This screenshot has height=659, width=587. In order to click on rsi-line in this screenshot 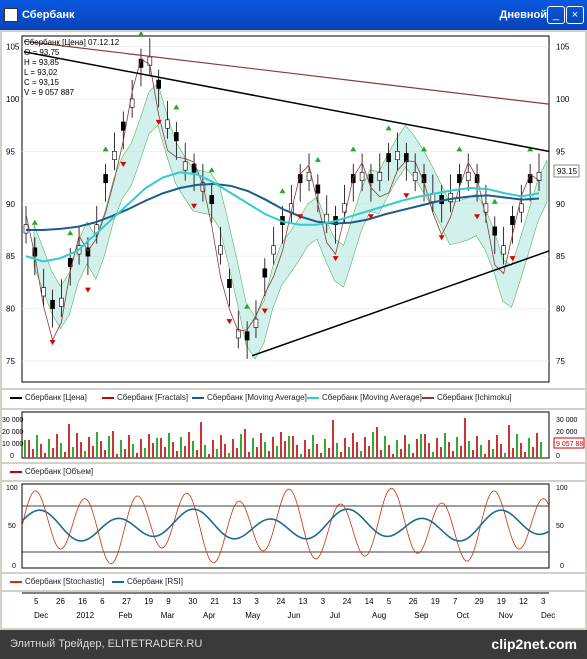, I will do `click(285, 525)`.